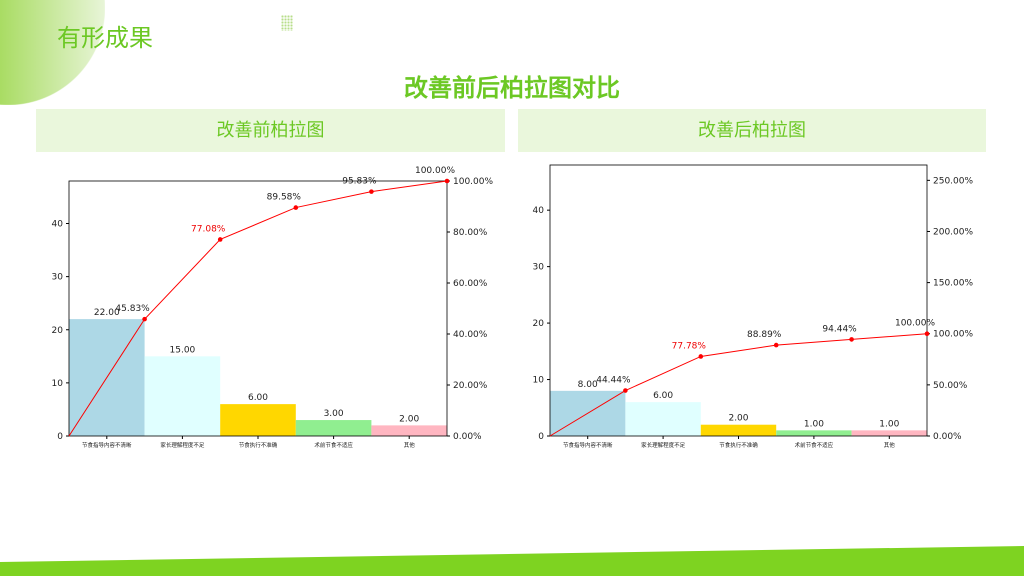 Image resolution: width=1024 pixels, height=576 pixels. Describe the element at coordinates (953, 284) in the screenshot. I see `y2-tick-label: 150.00%` at that location.